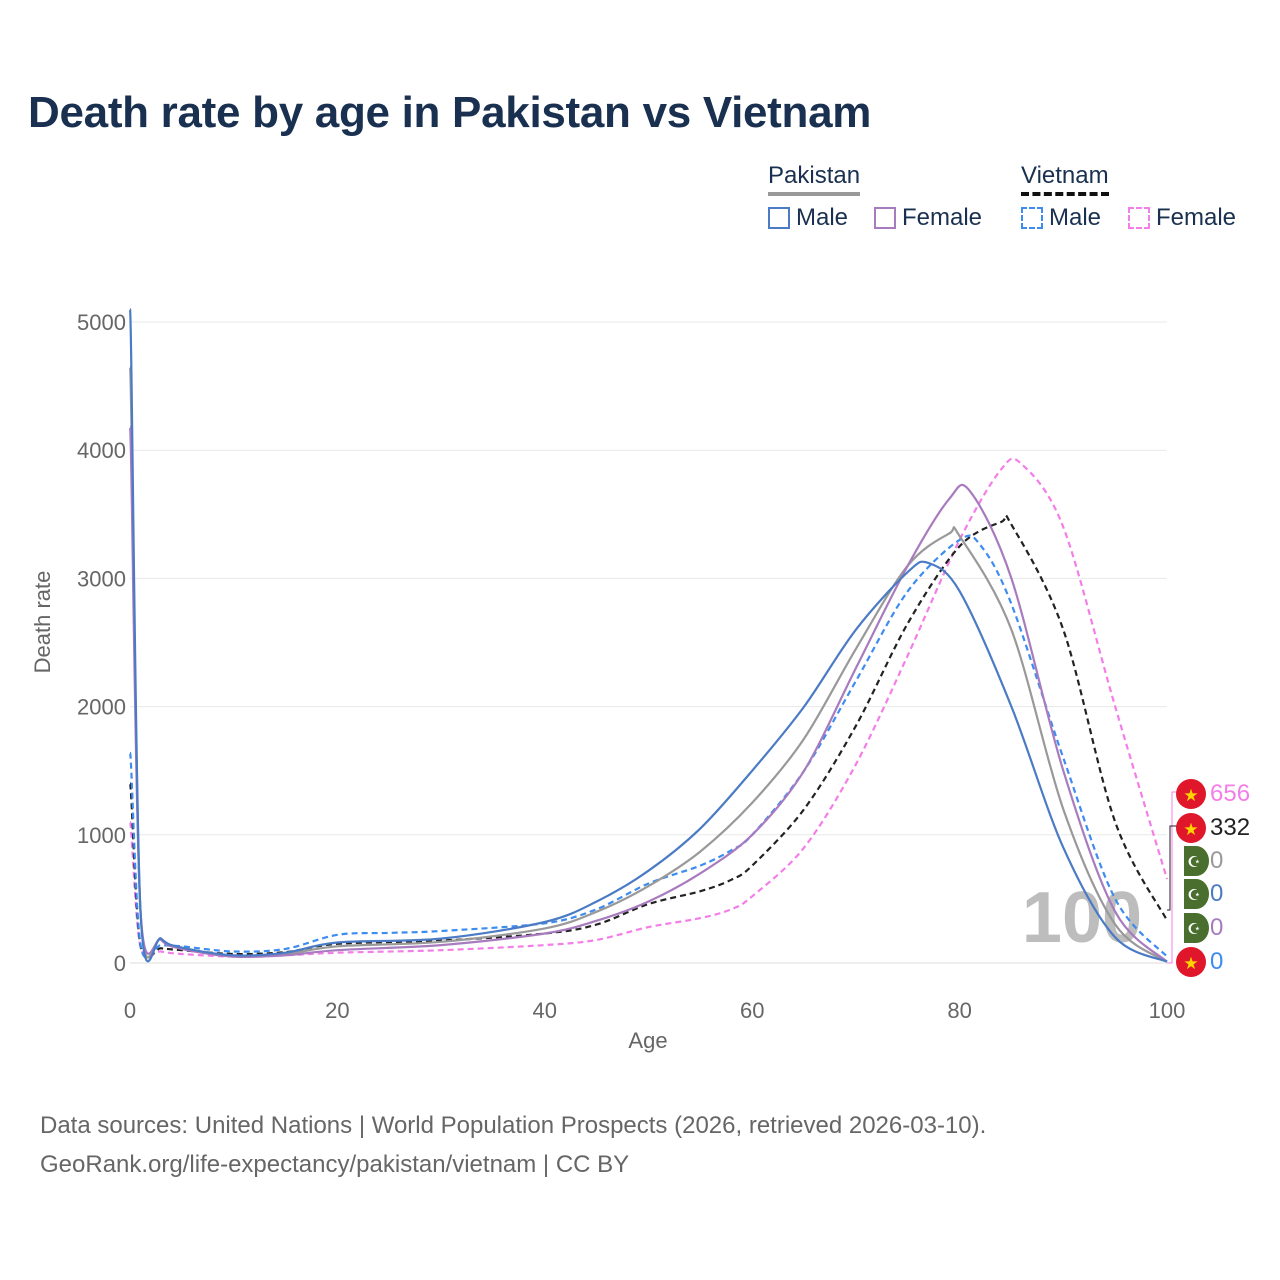 The height and width of the screenshot is (1280, 1280). I want to click on y-tick-label: 0, so click(120, 963).